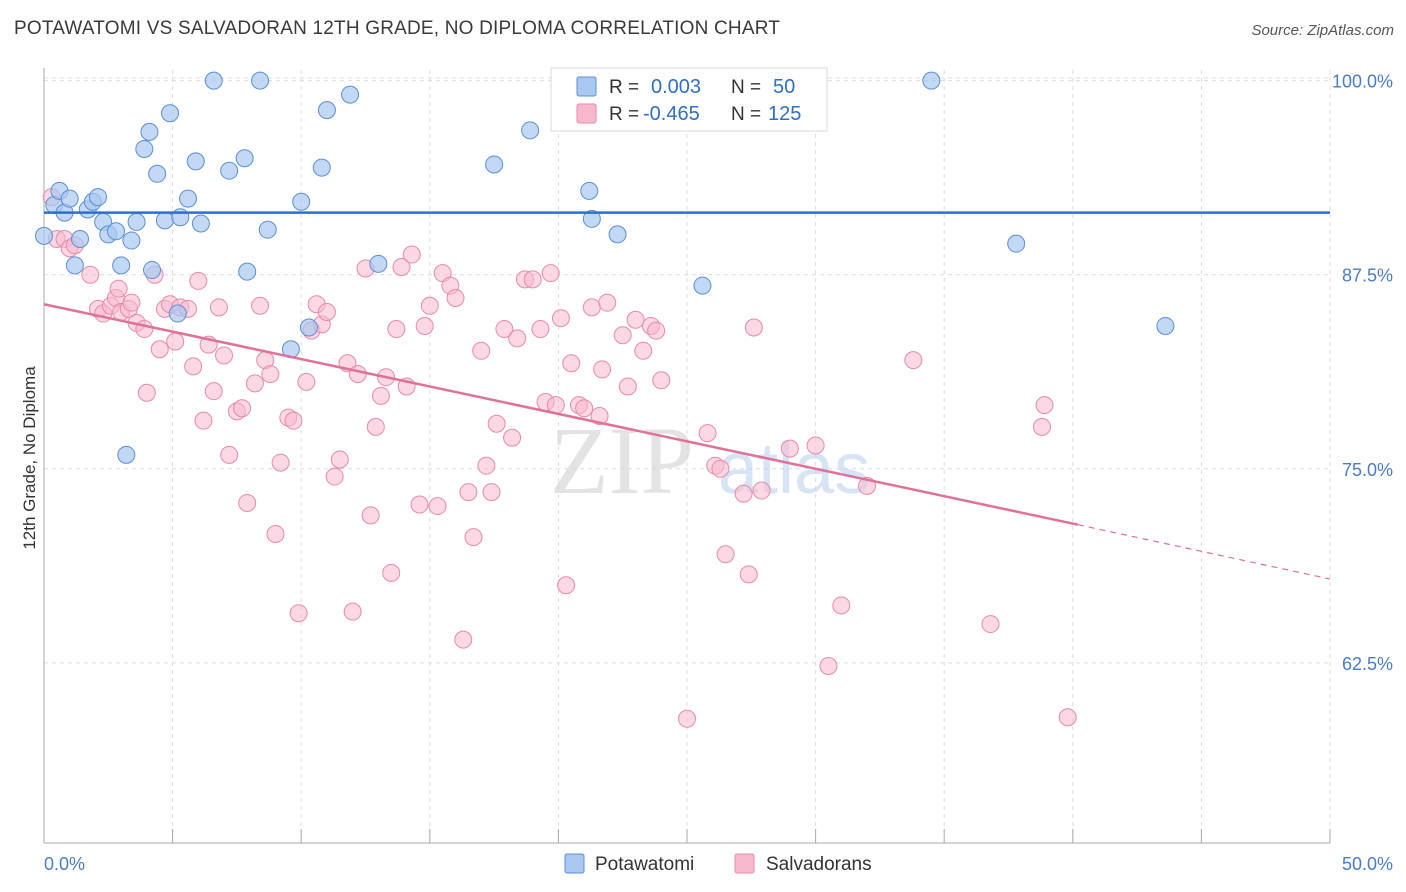 The image size is (1406, 892). Describe the element at coordinates (689, 99) in the screenshot. I see `correlation-legend: R = 0.003 N = 50 R = -0.465 N = 125` at that location.